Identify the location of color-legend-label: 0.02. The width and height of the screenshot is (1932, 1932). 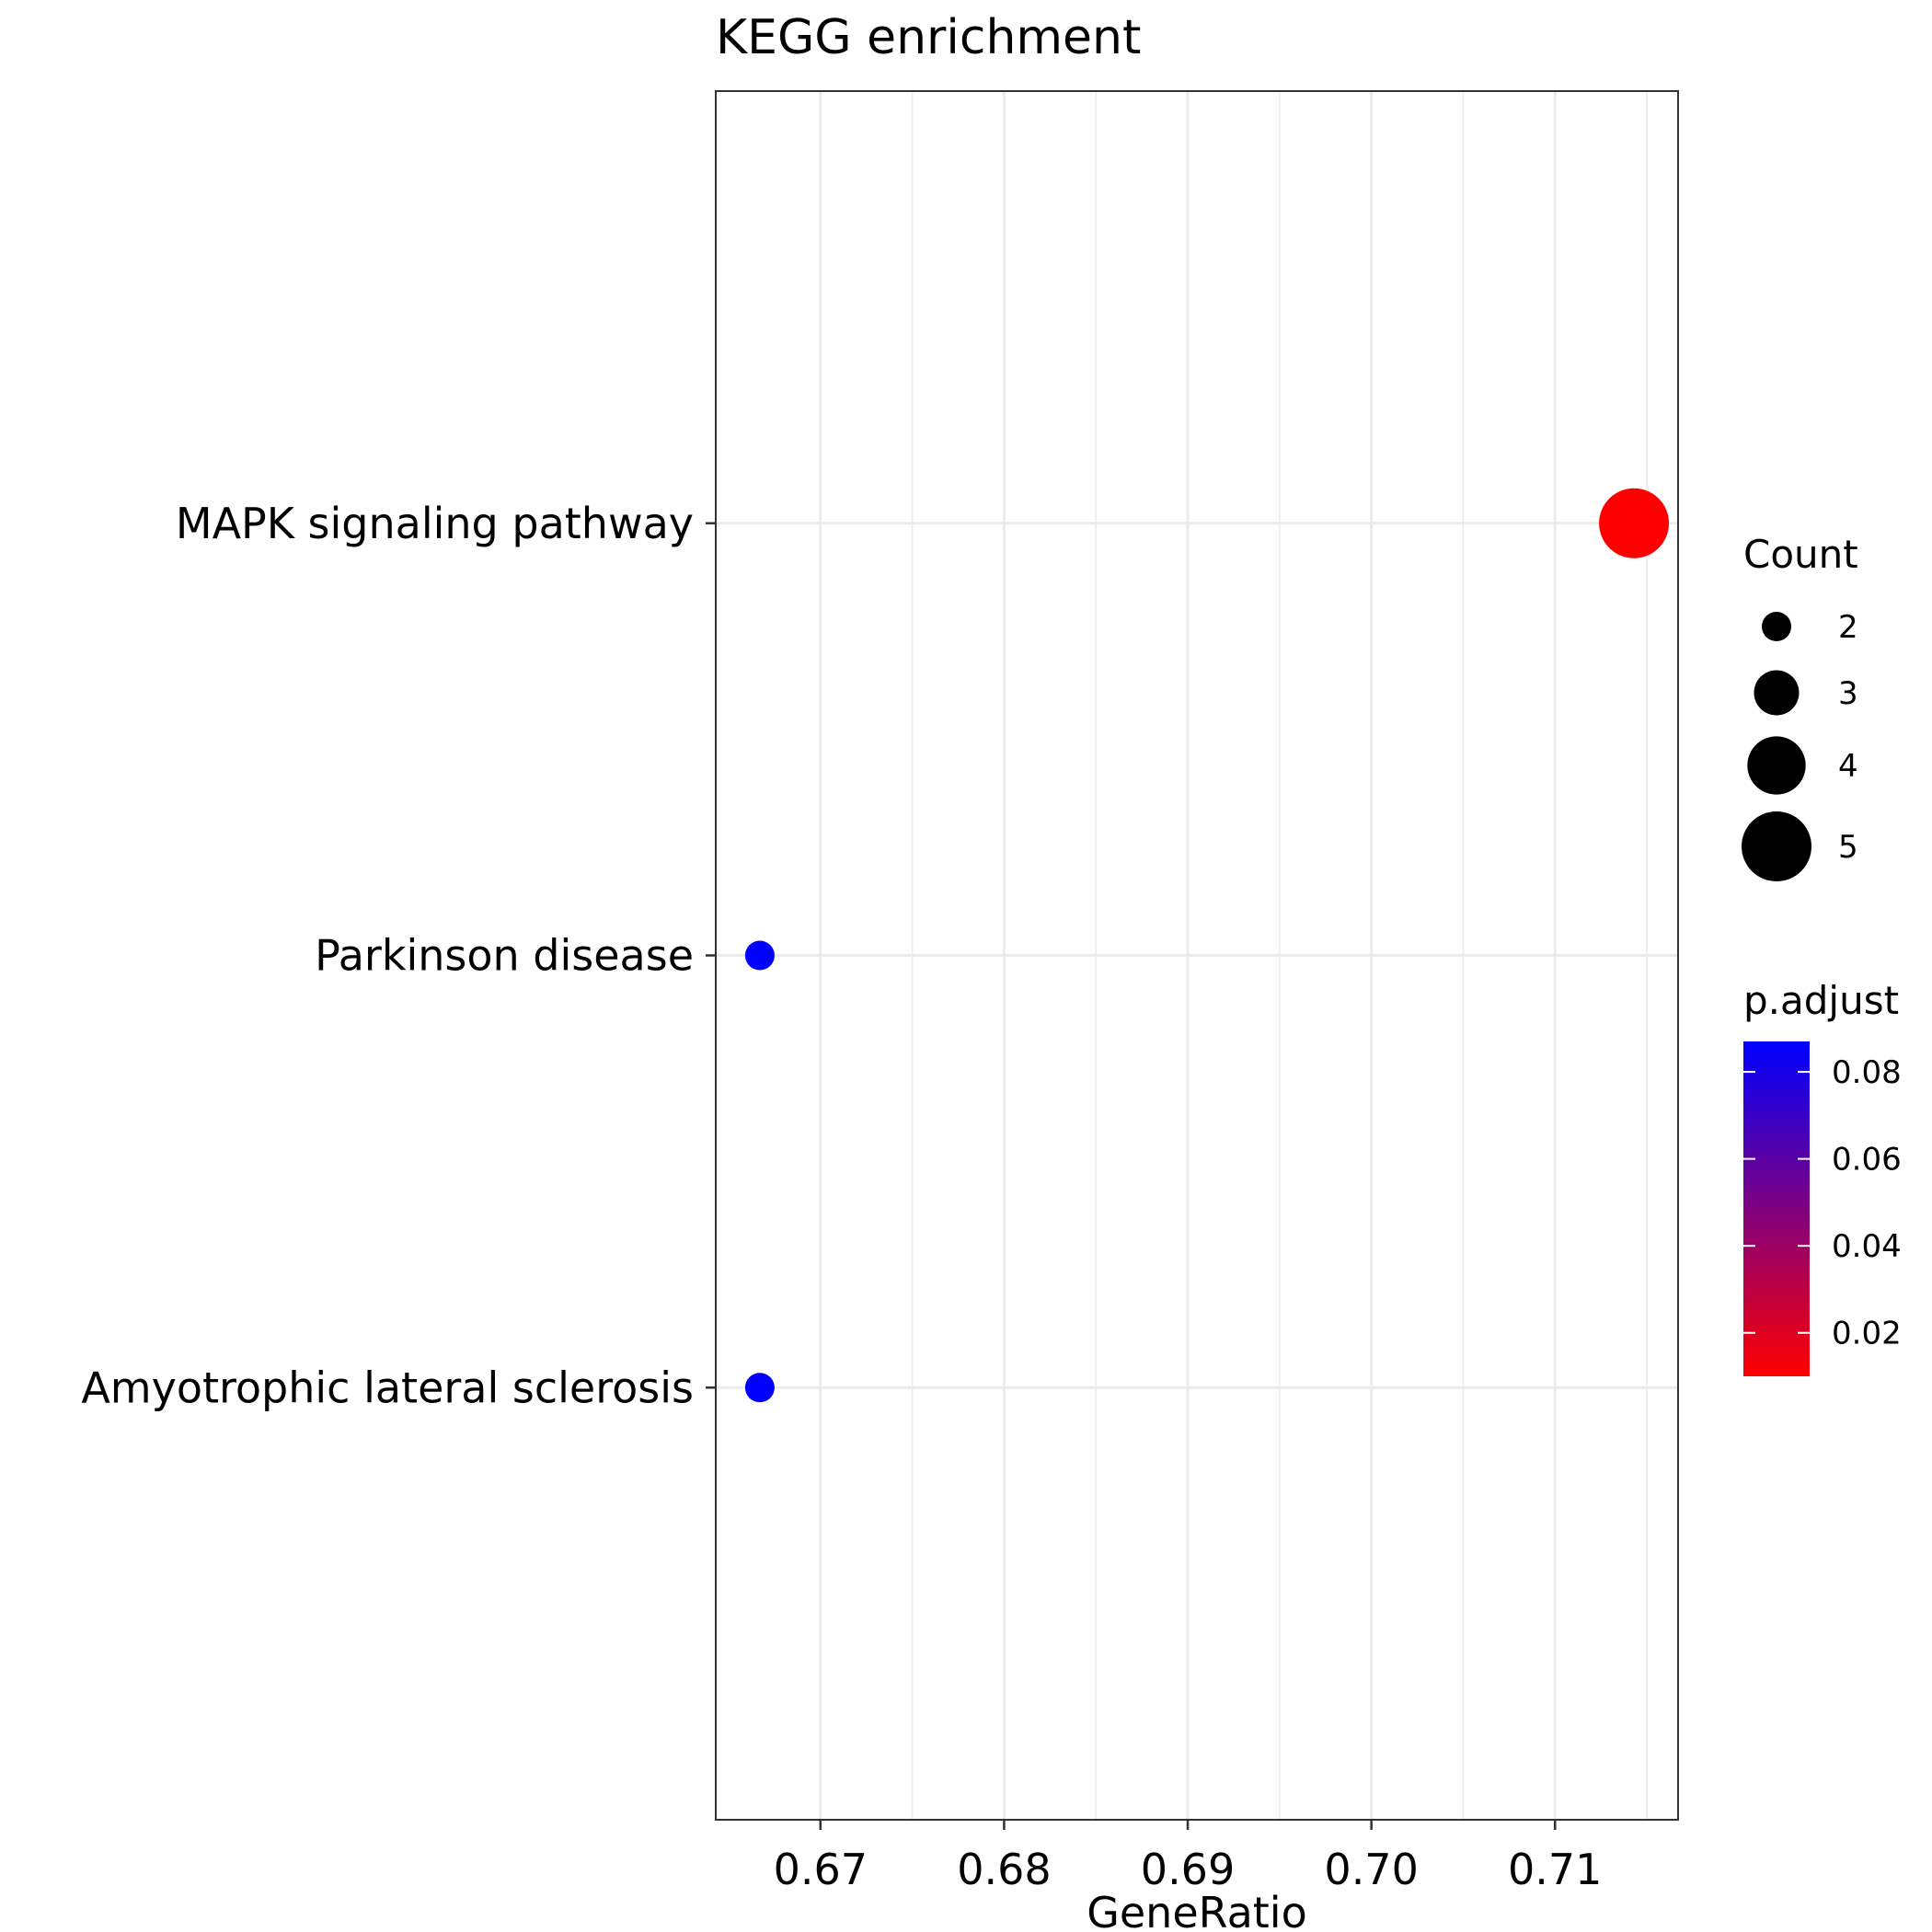
(1867, 1334).